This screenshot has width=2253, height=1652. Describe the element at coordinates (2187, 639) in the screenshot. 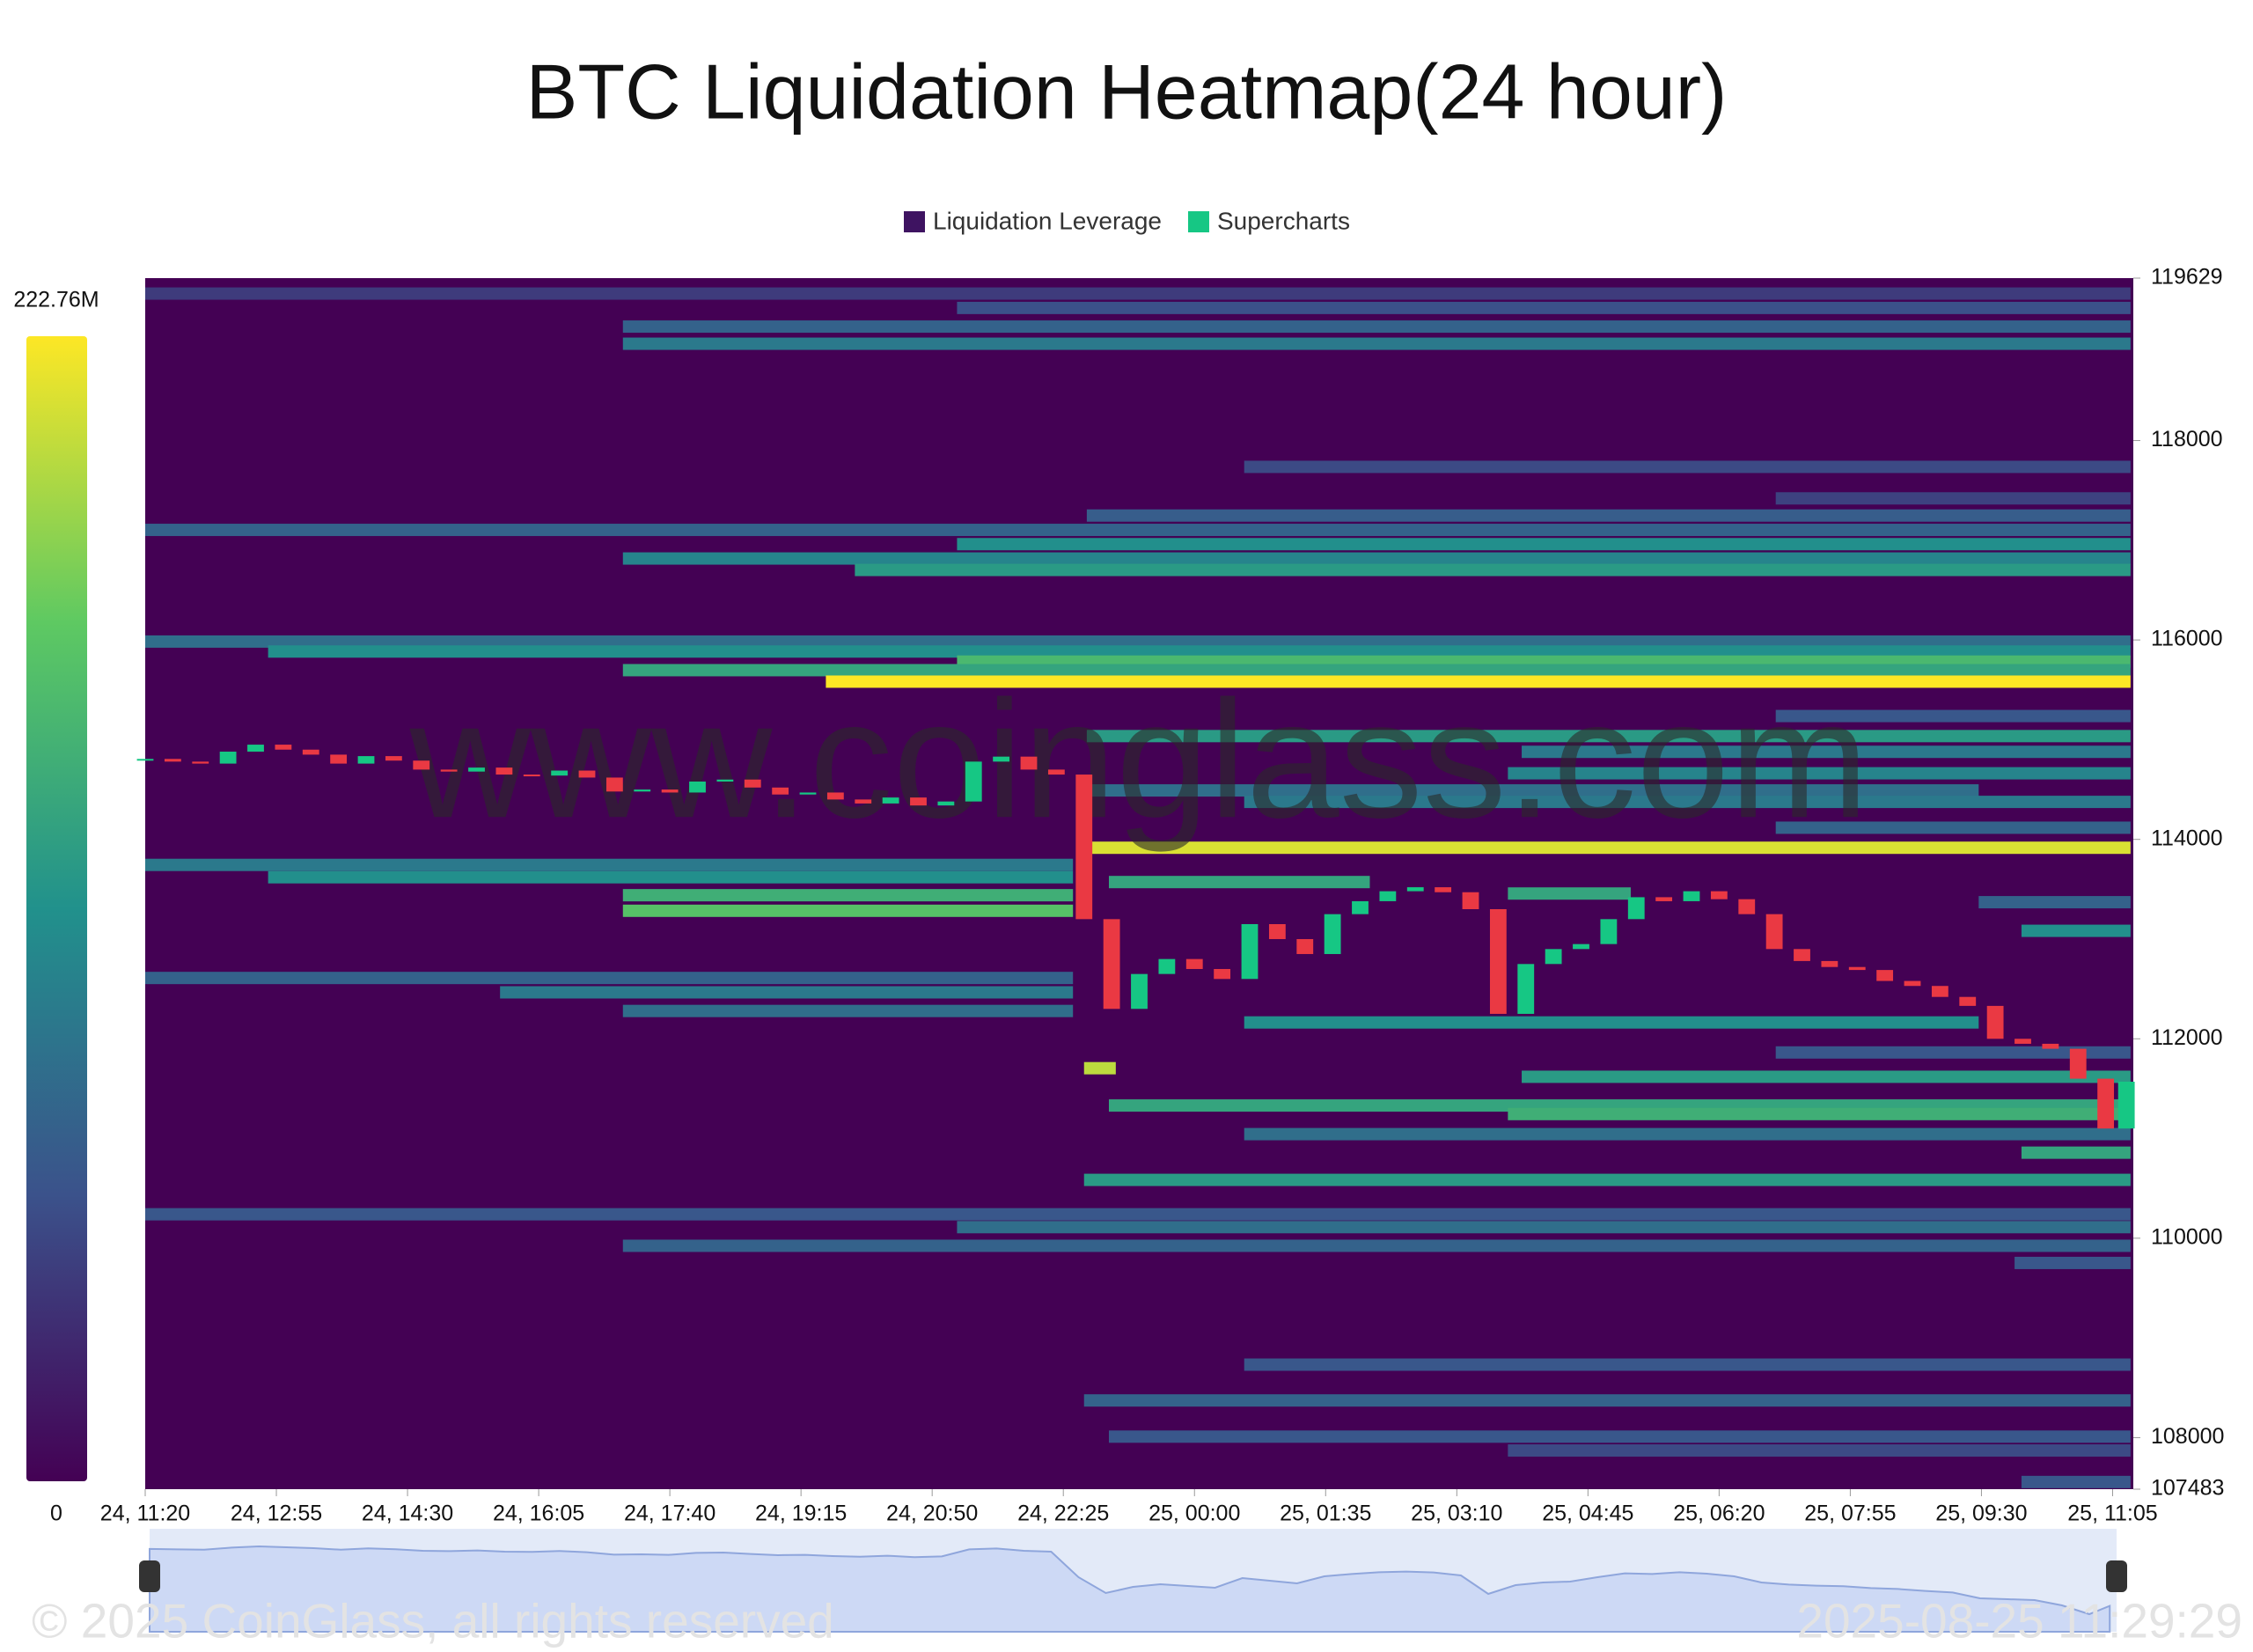

I see `y-tick-label: 116000` at that location.